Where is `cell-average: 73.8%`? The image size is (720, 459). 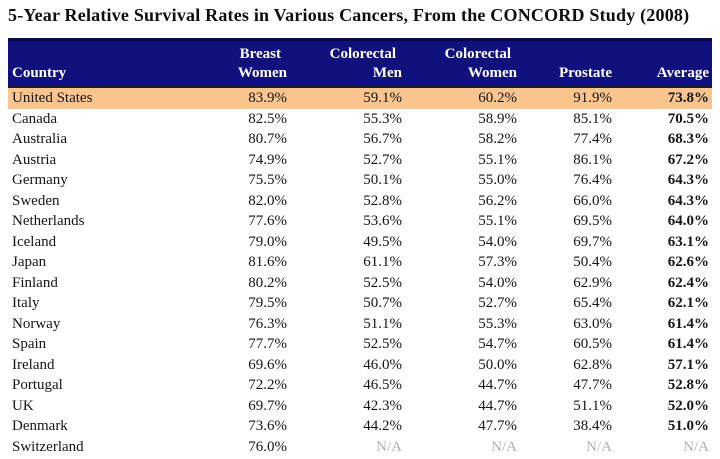 cell-average: 73.8% is located at coordinates (663, 98).